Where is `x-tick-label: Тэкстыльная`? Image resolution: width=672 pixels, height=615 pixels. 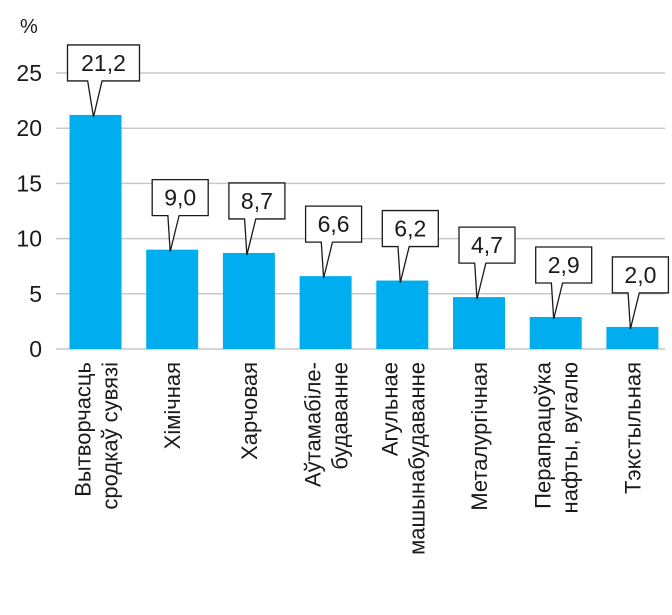
x-tick-label: Тэкстыльная is located at coordinates (632, 428).